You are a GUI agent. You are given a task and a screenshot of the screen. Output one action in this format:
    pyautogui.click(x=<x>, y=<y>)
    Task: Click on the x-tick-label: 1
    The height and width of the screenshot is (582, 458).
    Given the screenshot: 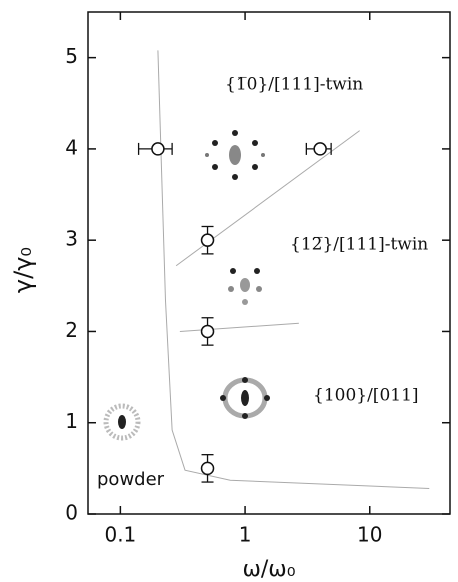 What is the action you would take?
    pyautogui.click(x=245, y=535)
    